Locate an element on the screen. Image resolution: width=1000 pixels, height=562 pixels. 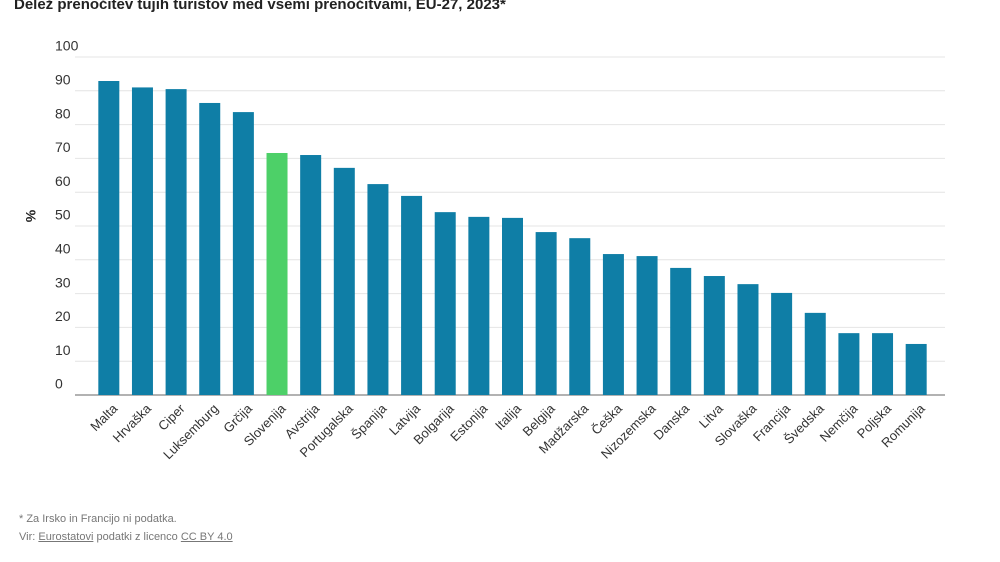
y-tick-label: 40 is located at coordinates (63, 249).